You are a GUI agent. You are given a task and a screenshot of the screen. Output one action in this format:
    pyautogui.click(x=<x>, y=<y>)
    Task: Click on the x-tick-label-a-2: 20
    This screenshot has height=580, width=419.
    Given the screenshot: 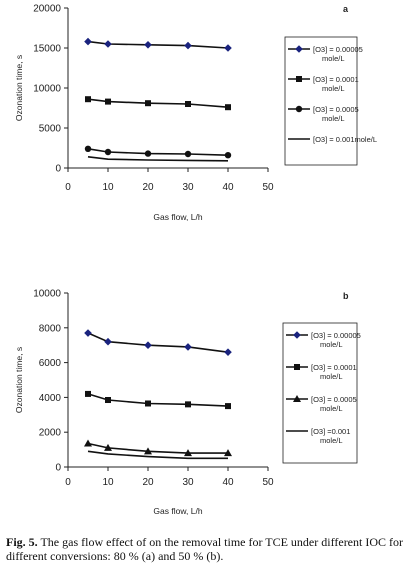 What is the action you would take?
    pyautogui.click(x=148, y=187)
    